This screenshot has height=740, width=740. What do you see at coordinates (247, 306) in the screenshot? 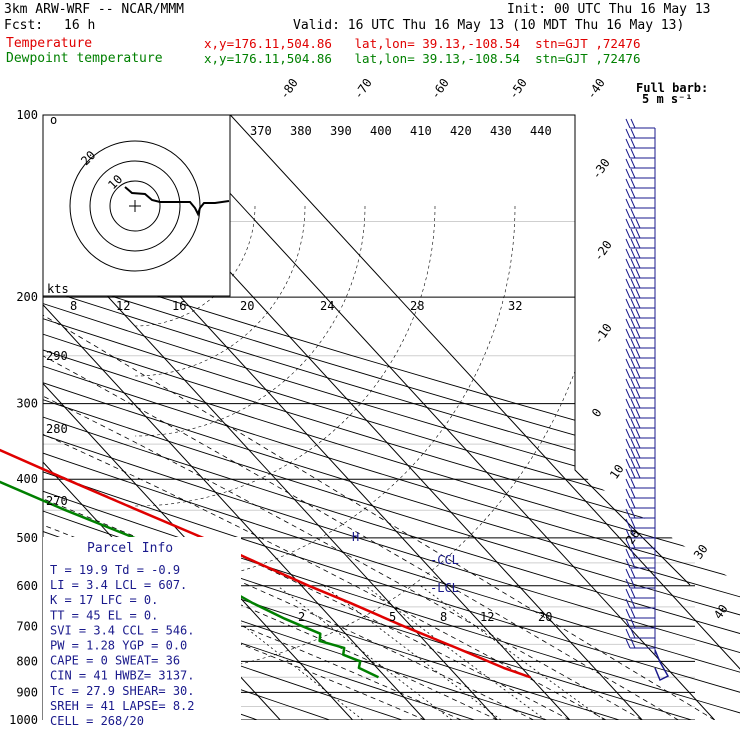
I see `speed-scale-label: 20` at bounding box center [247, 306].